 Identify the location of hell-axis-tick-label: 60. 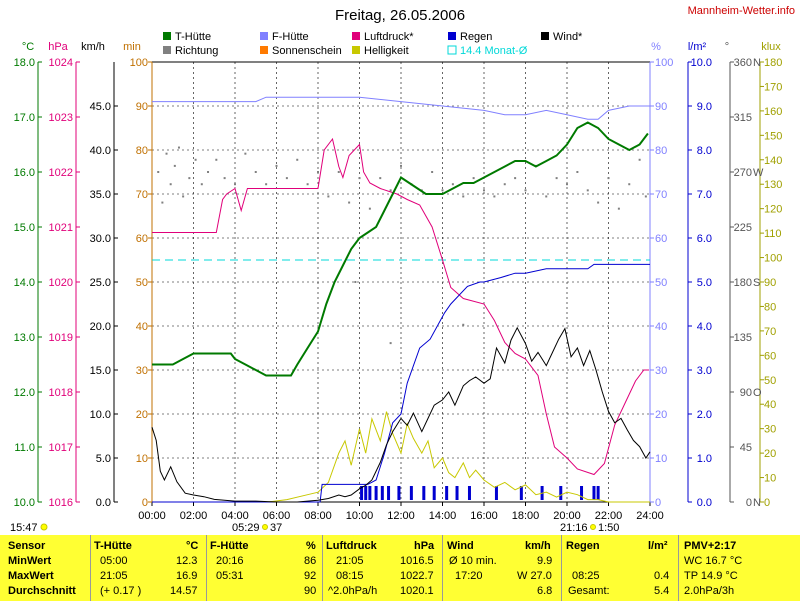
(770, 356).